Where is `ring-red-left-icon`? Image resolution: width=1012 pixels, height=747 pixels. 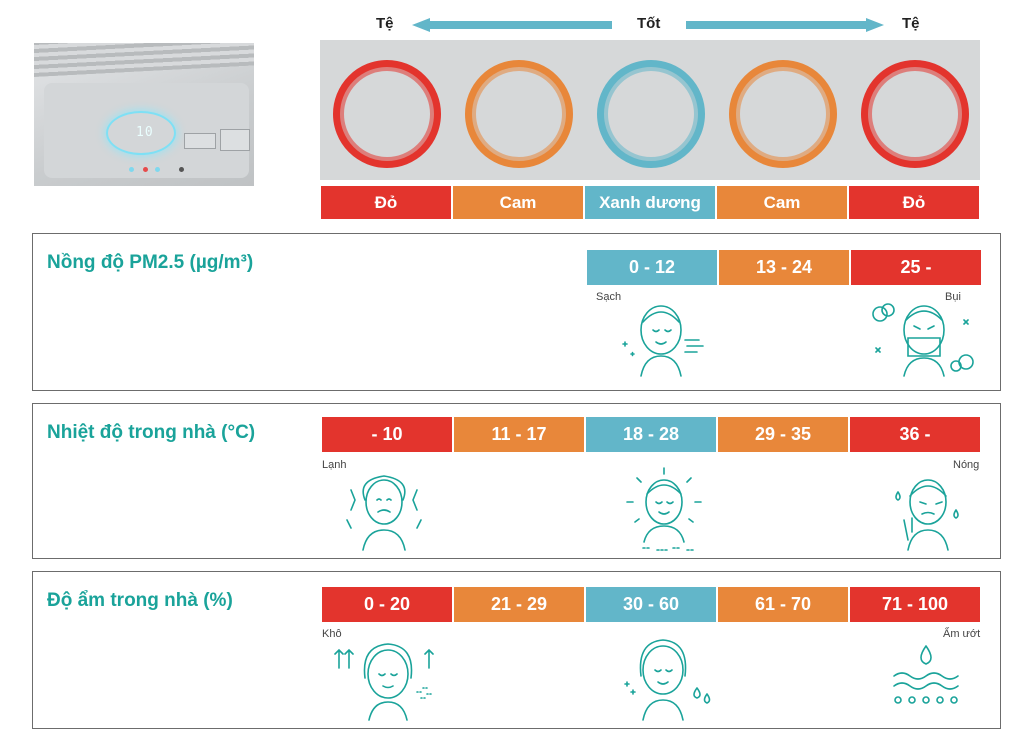
ring-red-left-icon is located at coordinates (387, 114).